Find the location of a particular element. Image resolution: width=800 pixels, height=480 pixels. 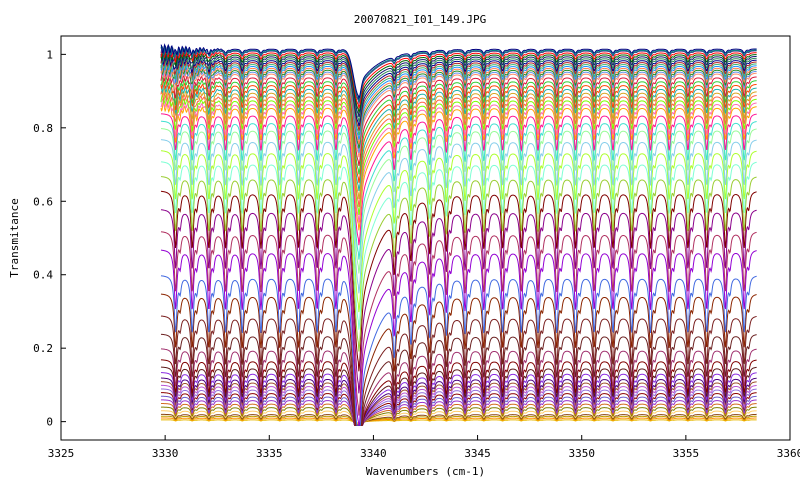

y-tick-label: 0 is located at coordinates (49, 422).